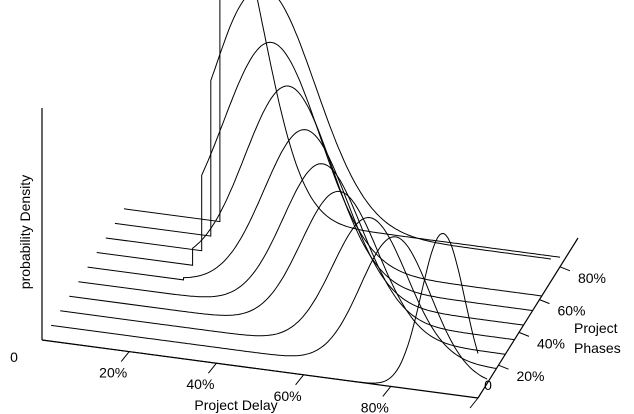  Describe the element at coordinates (235, 405) in the screenshot. I see `x-axis-title: Project Delay` at that location.